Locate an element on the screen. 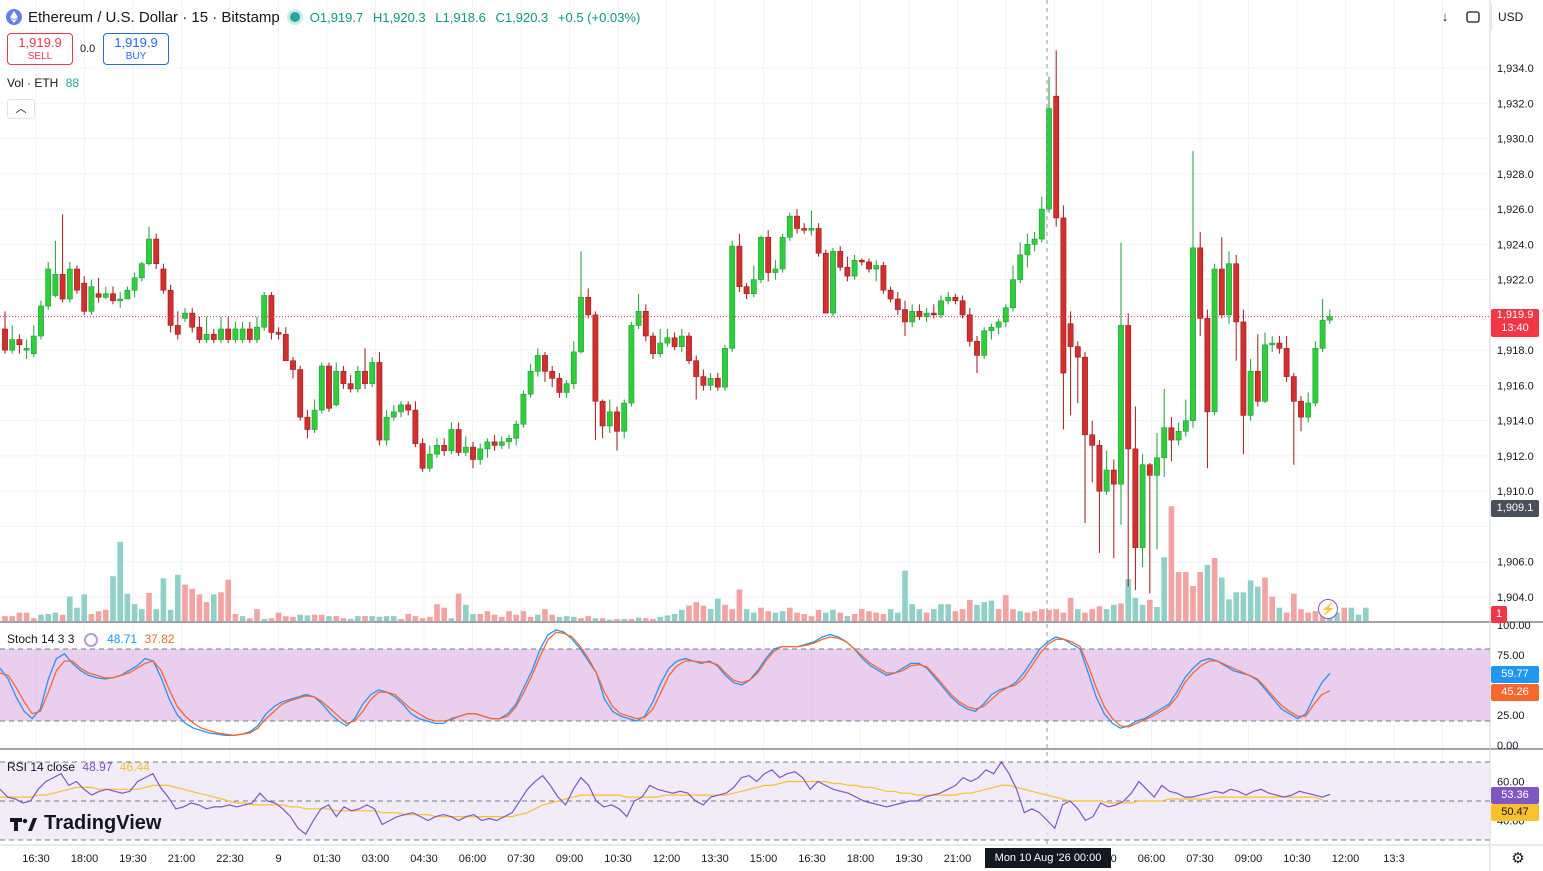 This screenshot has height=871, width=1543. tradingview-watermark: TradingView is located at coordinates (85, 823).